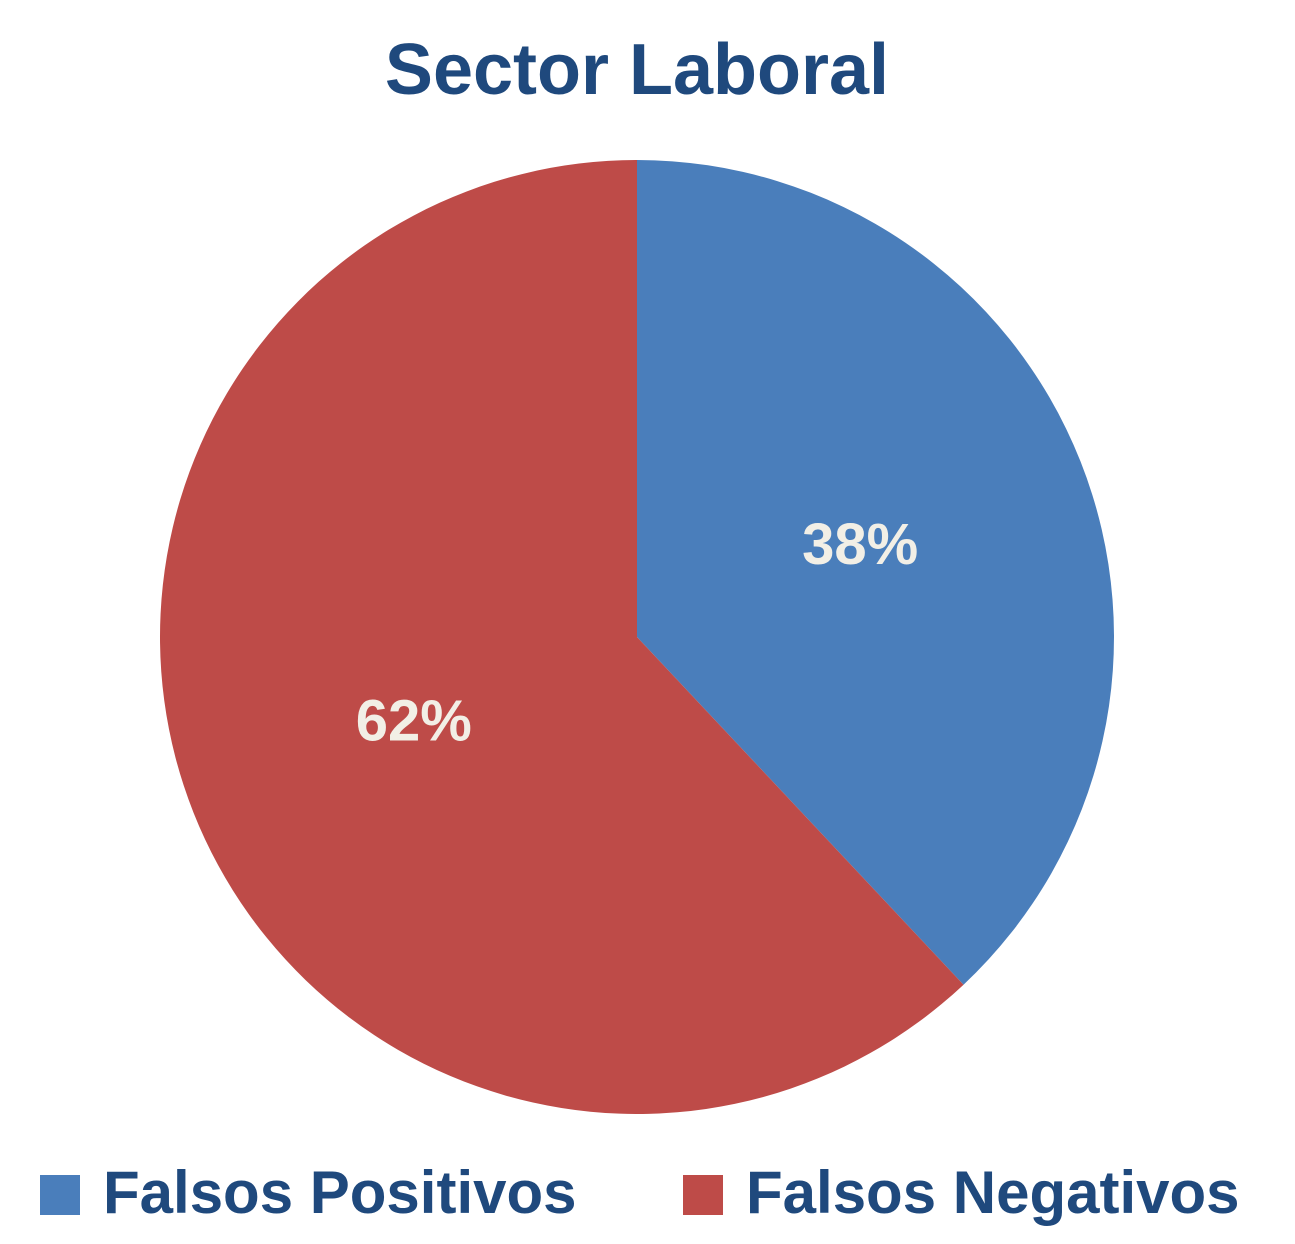 This screenshot has height=1244, width=1295. Describe the element at coordinates (993, 1192) in the screenshot. I see `legend-label: Falsos Negativos` at that location.